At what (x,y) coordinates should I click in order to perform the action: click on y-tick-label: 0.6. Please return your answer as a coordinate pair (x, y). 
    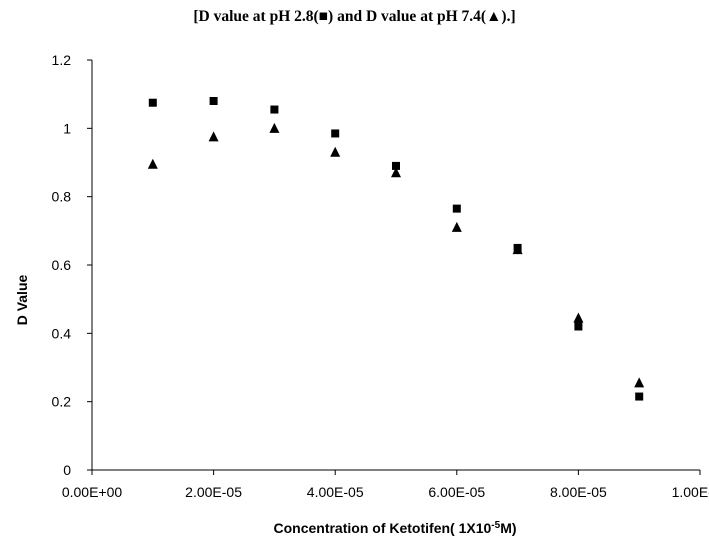
    Looking at the image, I should click on (62, 265).